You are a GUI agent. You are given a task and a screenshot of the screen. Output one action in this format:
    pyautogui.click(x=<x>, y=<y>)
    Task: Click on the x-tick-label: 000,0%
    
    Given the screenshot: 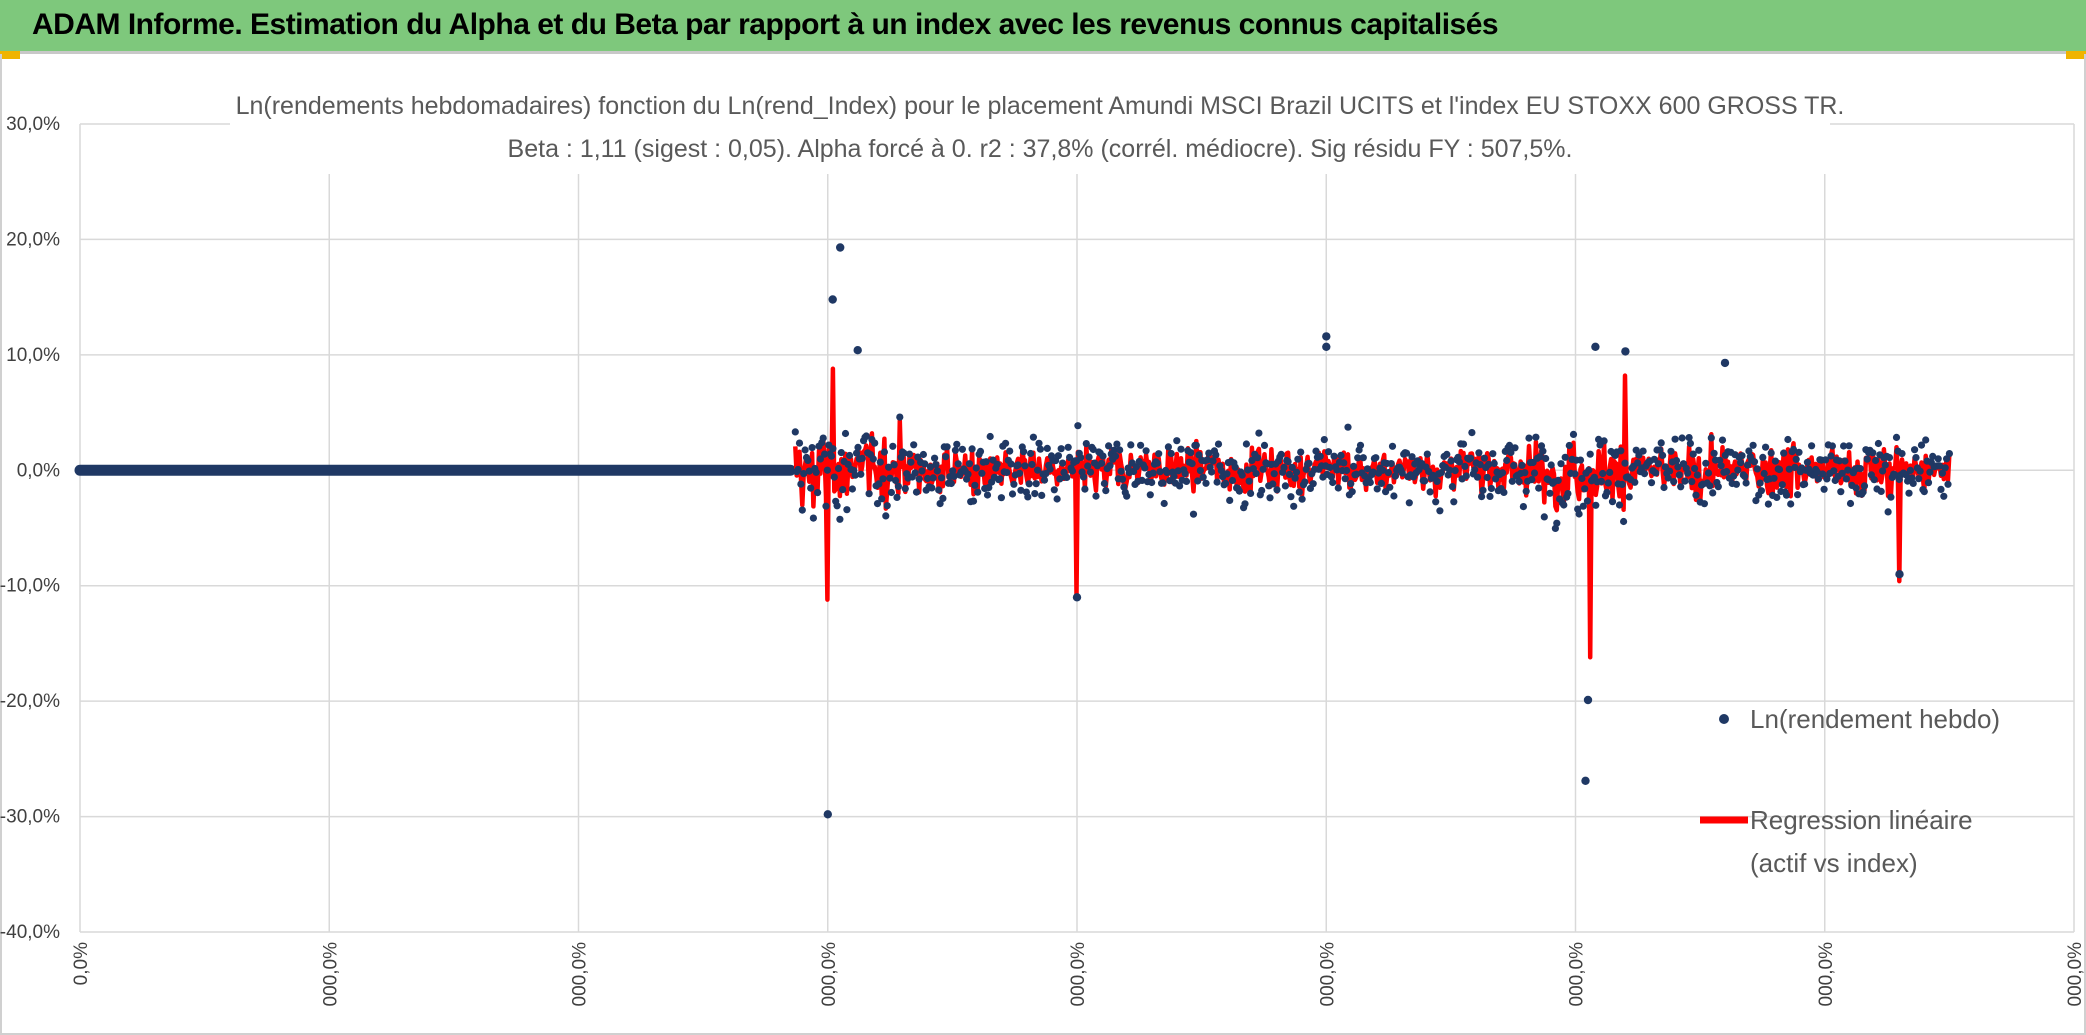 What is the action you would take?
    pyautogui.click(x=330, y=974)
    